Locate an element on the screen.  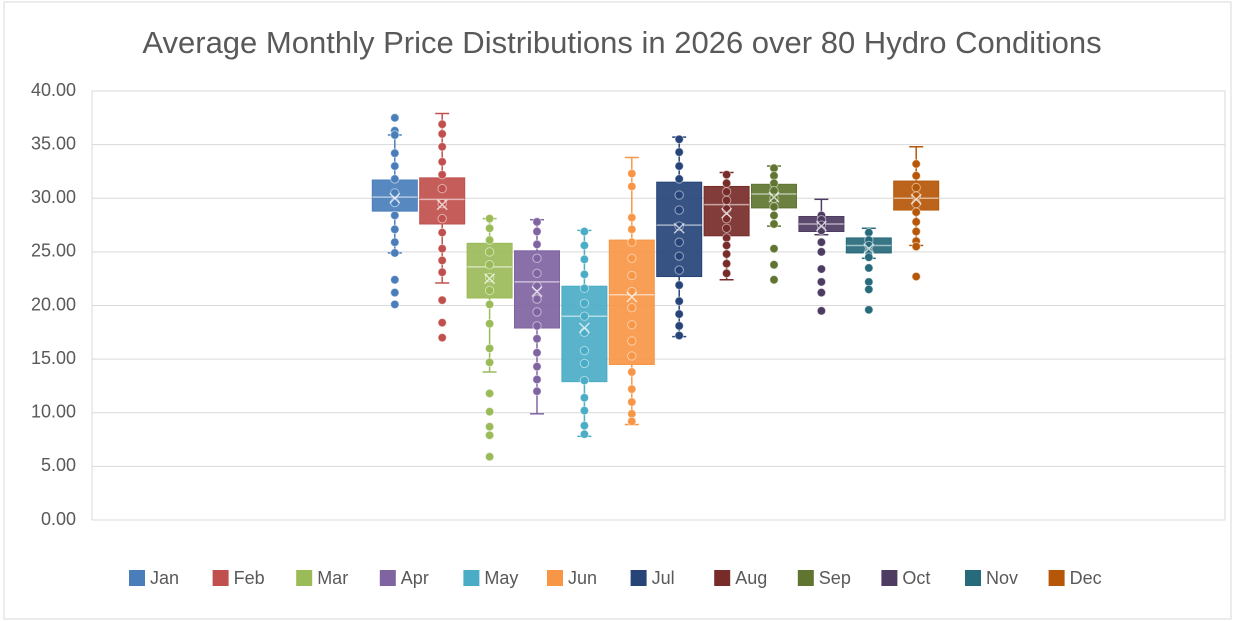
legend-label: Sep is located at coordinates (835, 578).